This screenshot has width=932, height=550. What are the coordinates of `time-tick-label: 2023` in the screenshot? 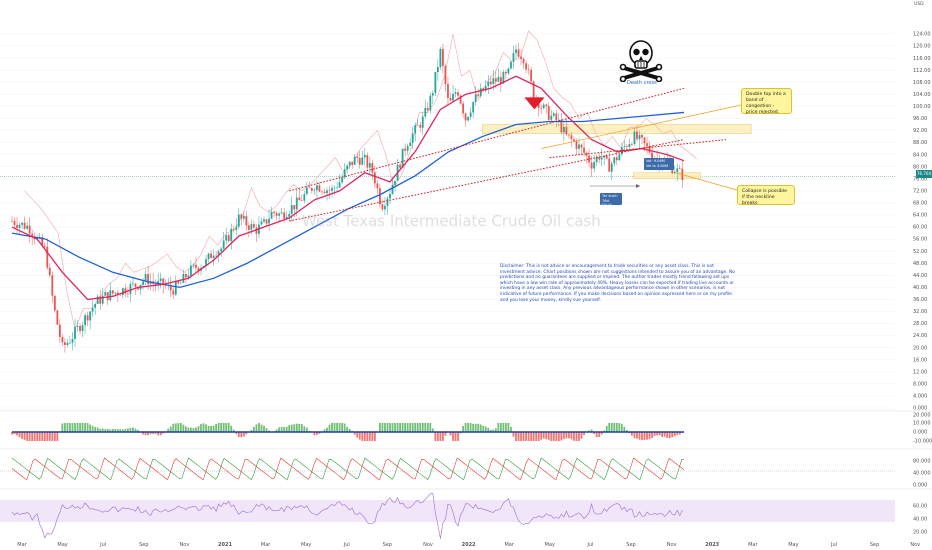 It's located at (712, 545).